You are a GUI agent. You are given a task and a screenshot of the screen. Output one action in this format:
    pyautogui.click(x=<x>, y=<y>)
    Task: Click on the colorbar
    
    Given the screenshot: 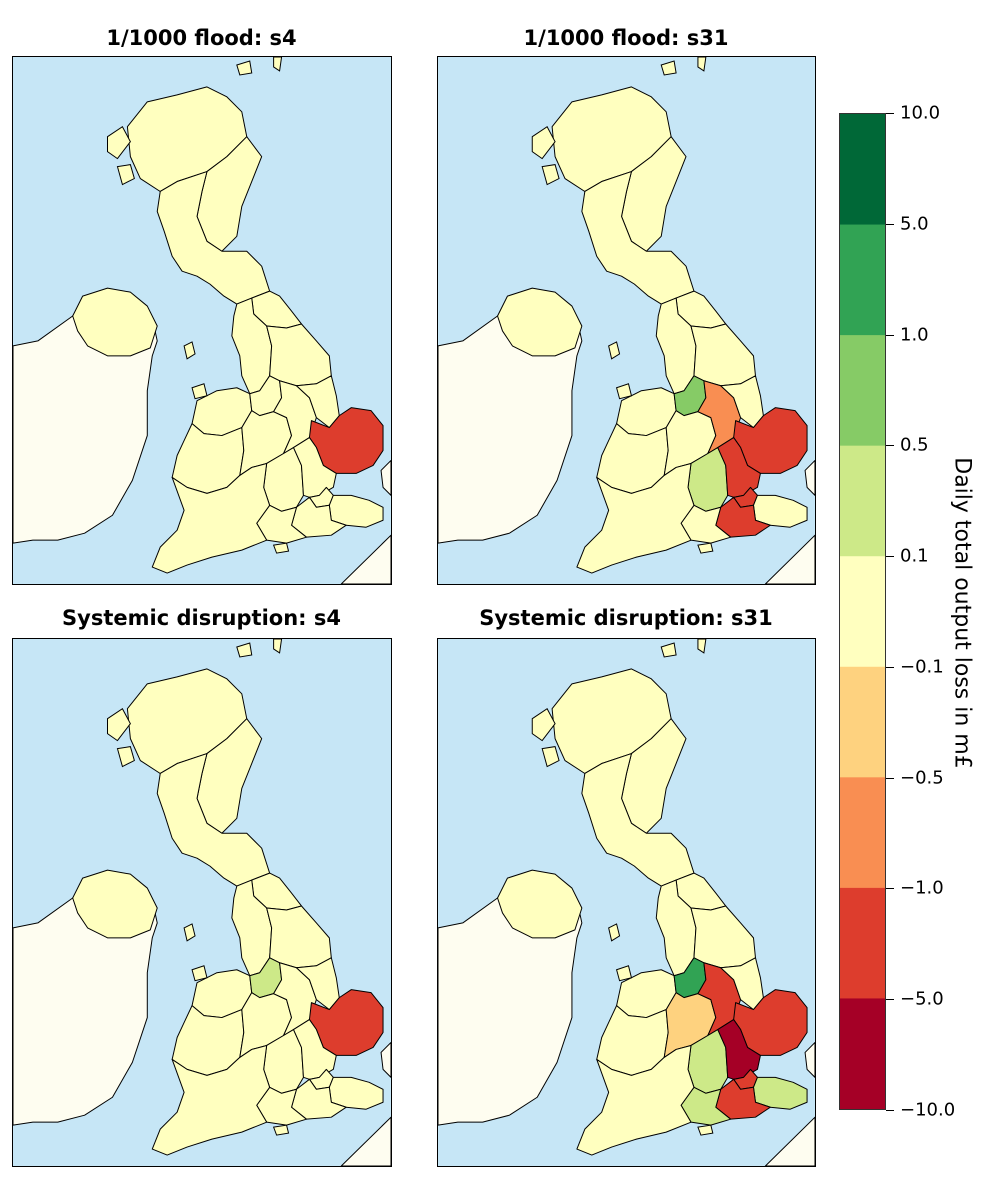 What is the action you would take?
    pyautogui.click(x=862, y=611)
    